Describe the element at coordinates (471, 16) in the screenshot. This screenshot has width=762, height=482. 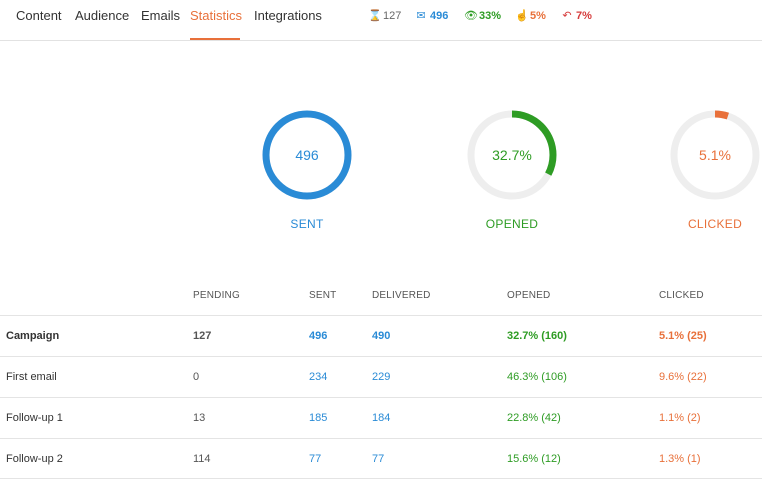
I see `eye-icon: 👁` at that location.